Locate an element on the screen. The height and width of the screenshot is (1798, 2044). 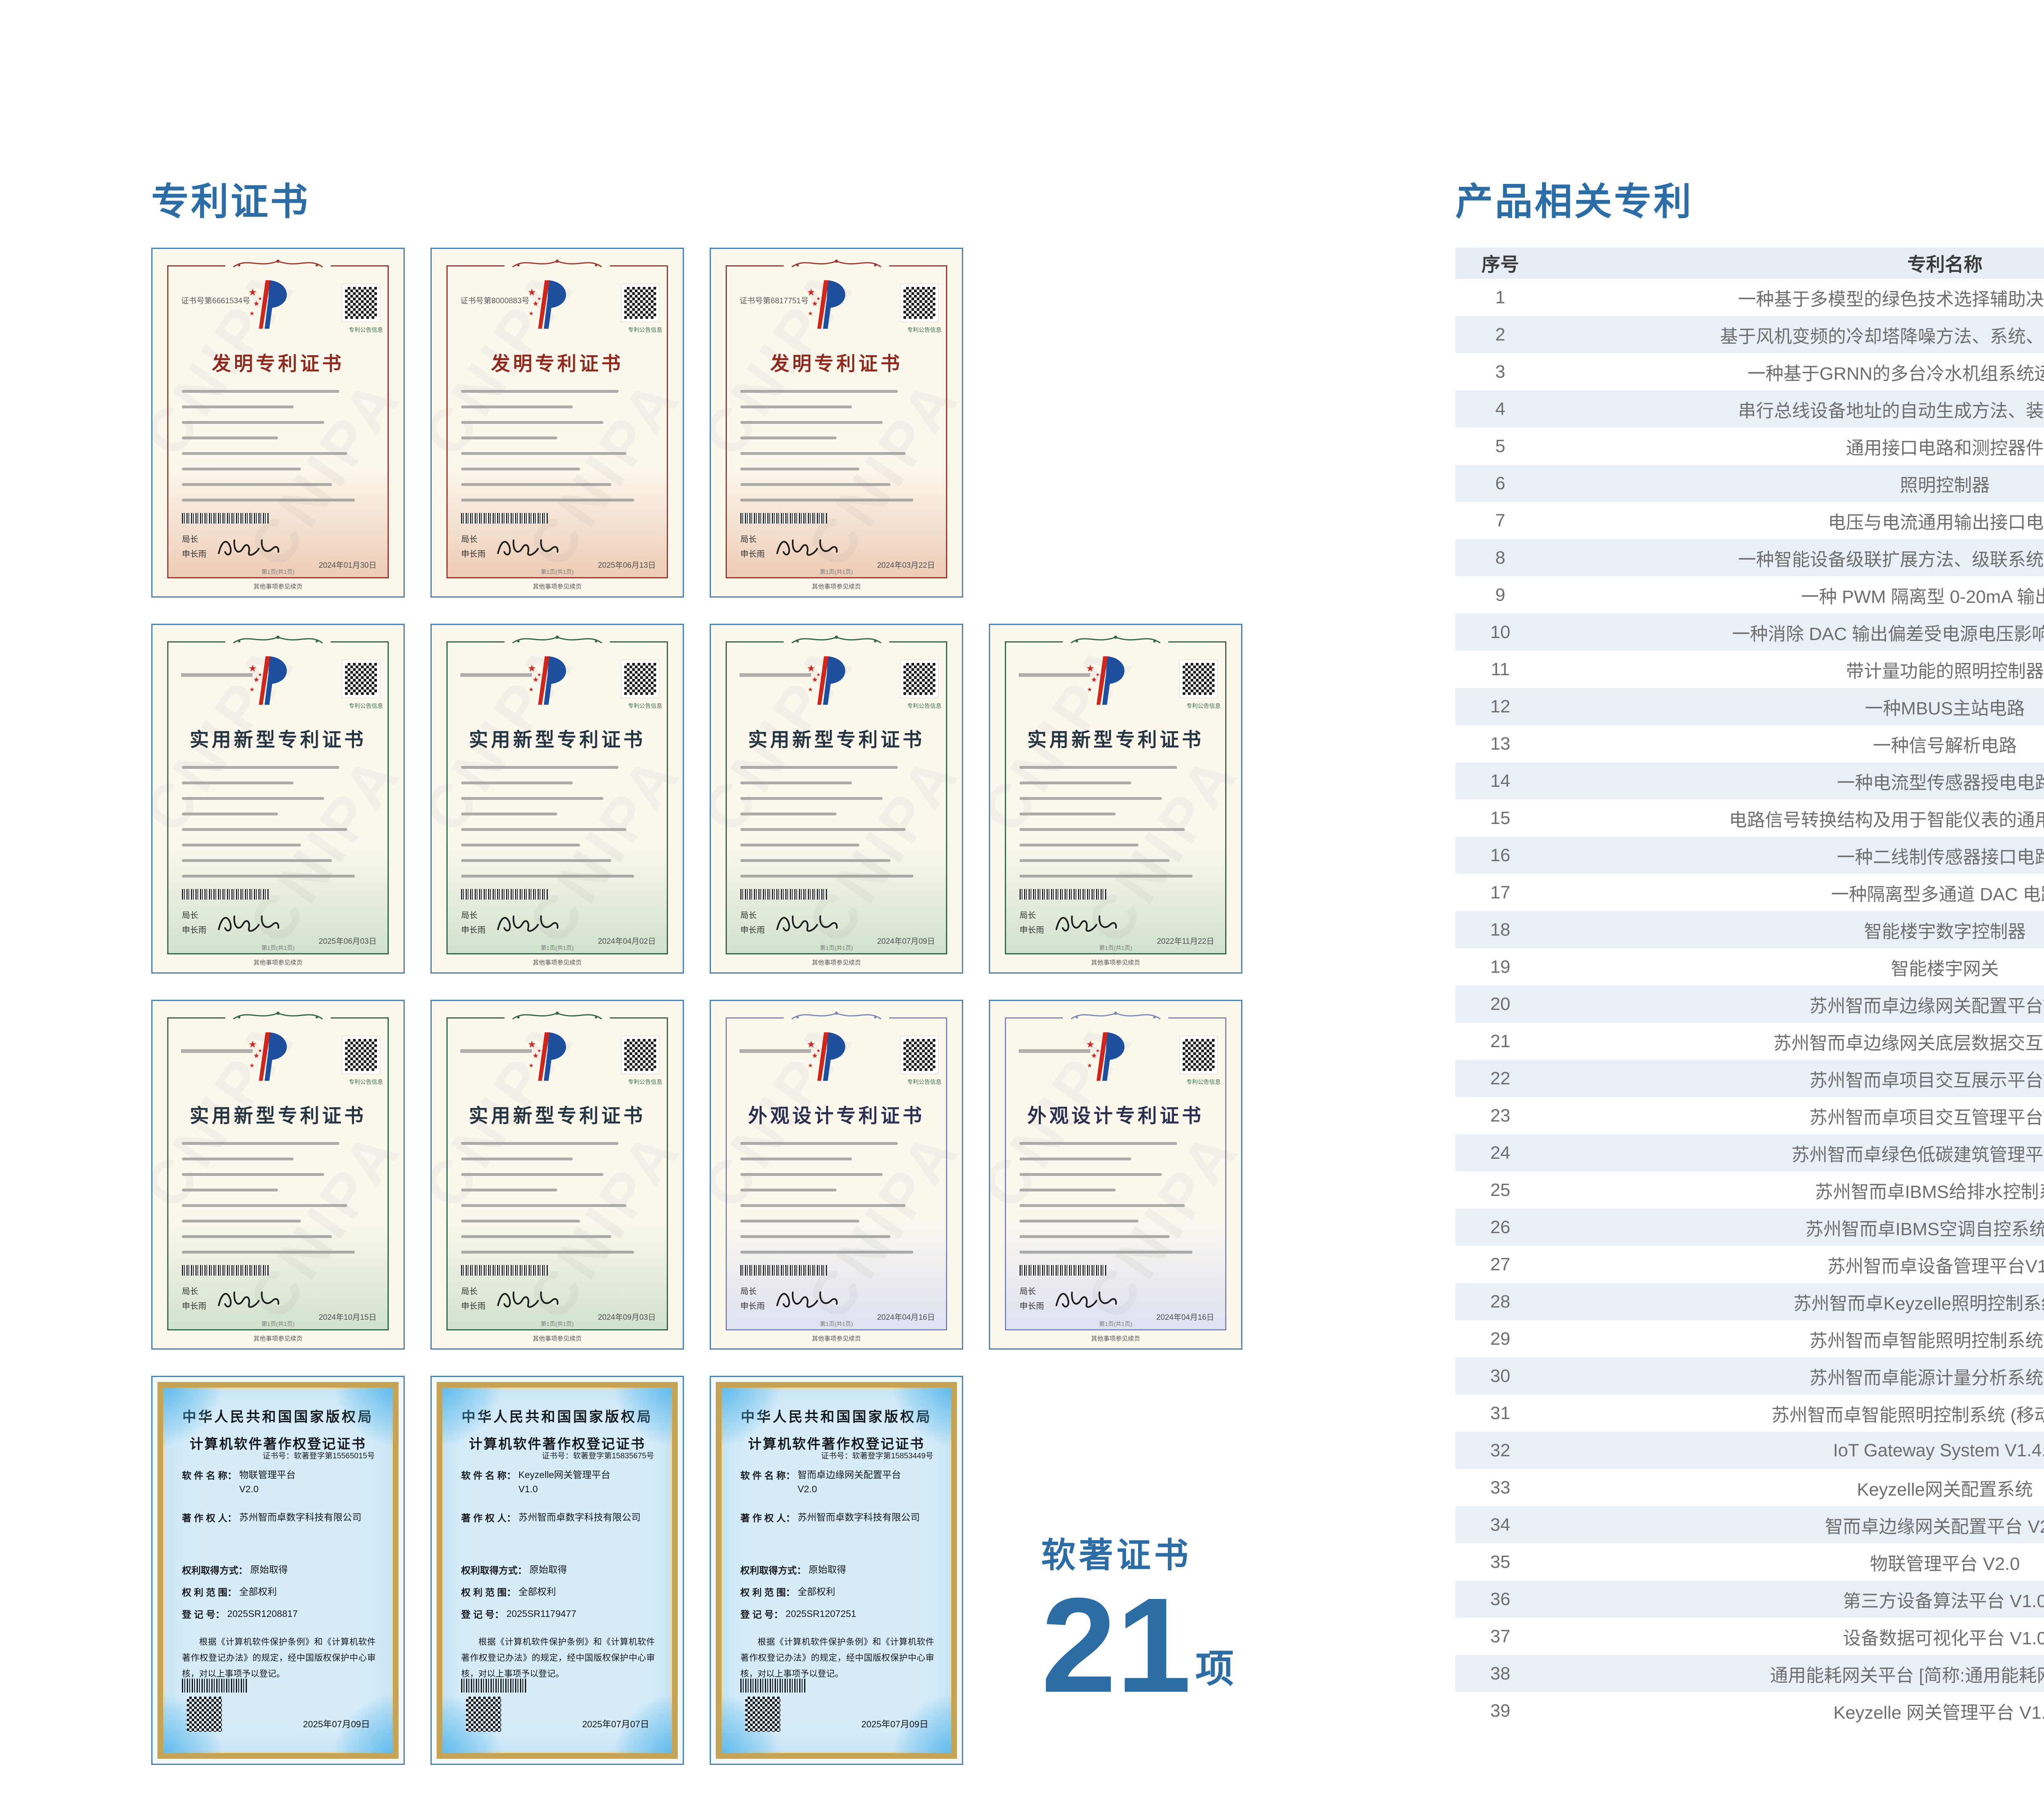
table-row: 6照明控制器发明 is located at coordinates (1750, 483).